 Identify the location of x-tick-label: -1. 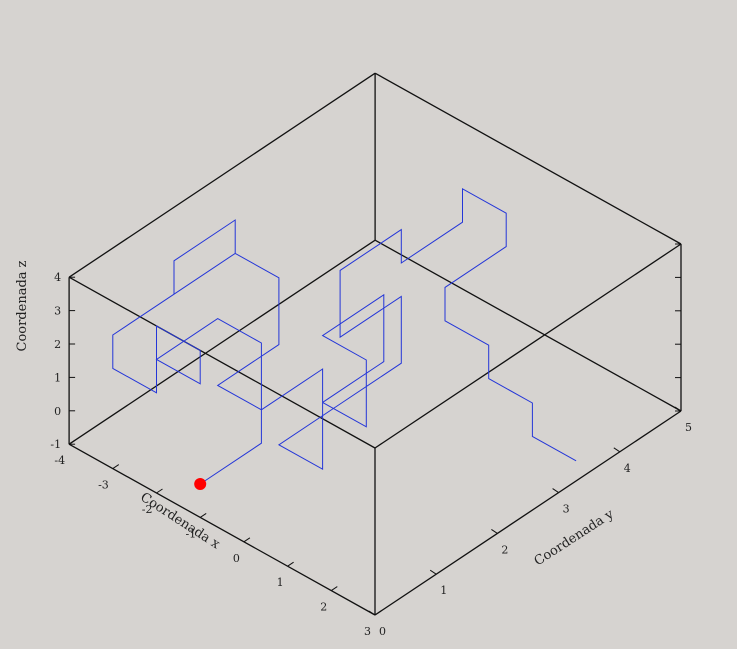
(190, 533).